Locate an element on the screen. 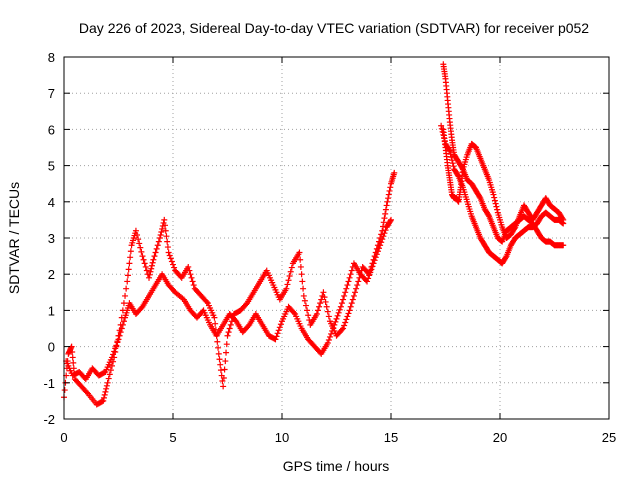 The width and height of the screenshot is (640, 480). y-axis-label: SDTVAR / TECUs is located at coordinates (14, 238).